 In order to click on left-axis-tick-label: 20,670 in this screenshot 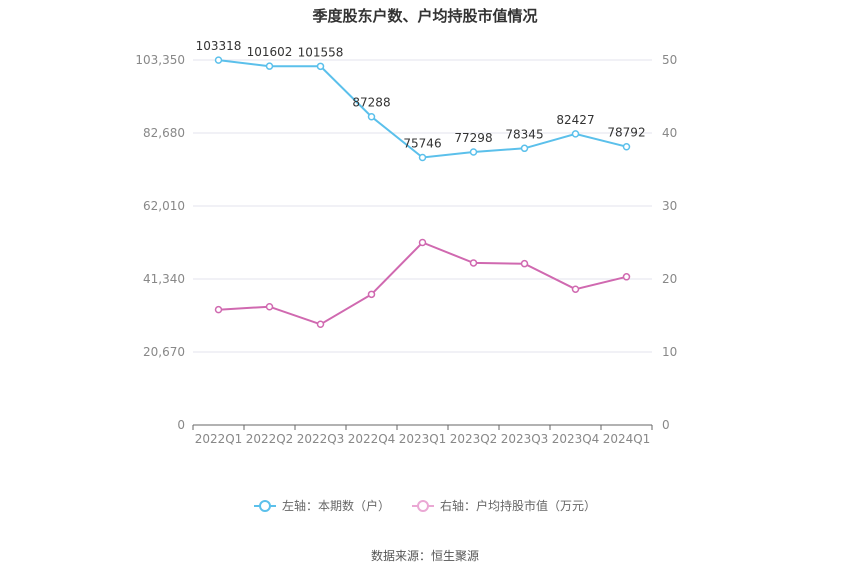, I will do `click(164, 352)`.